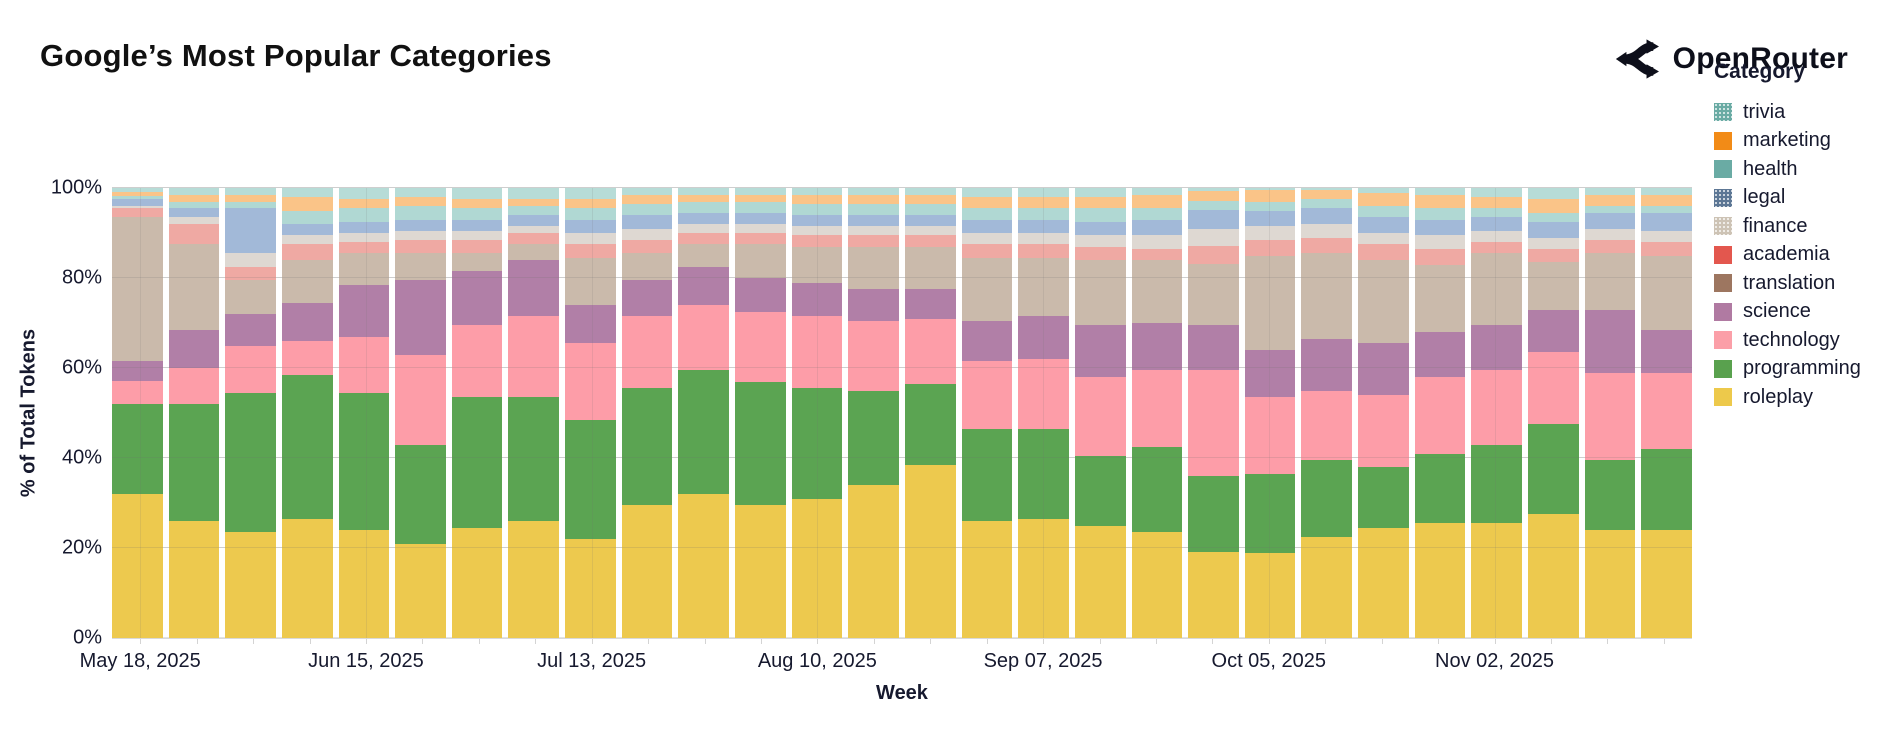  Describe the element at coordinates (1760, 58) in the screenshot. I see `openrouter-wordmark: OpenRouter` at that location.